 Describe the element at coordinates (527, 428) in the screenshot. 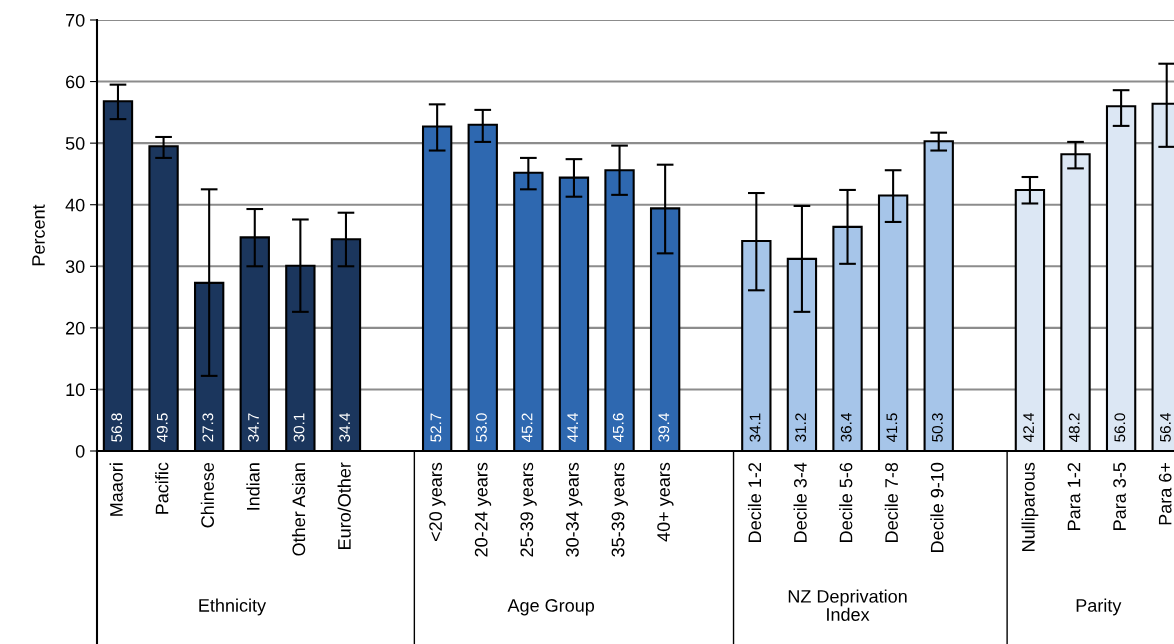

I see `data-label: 45.2` at that location.